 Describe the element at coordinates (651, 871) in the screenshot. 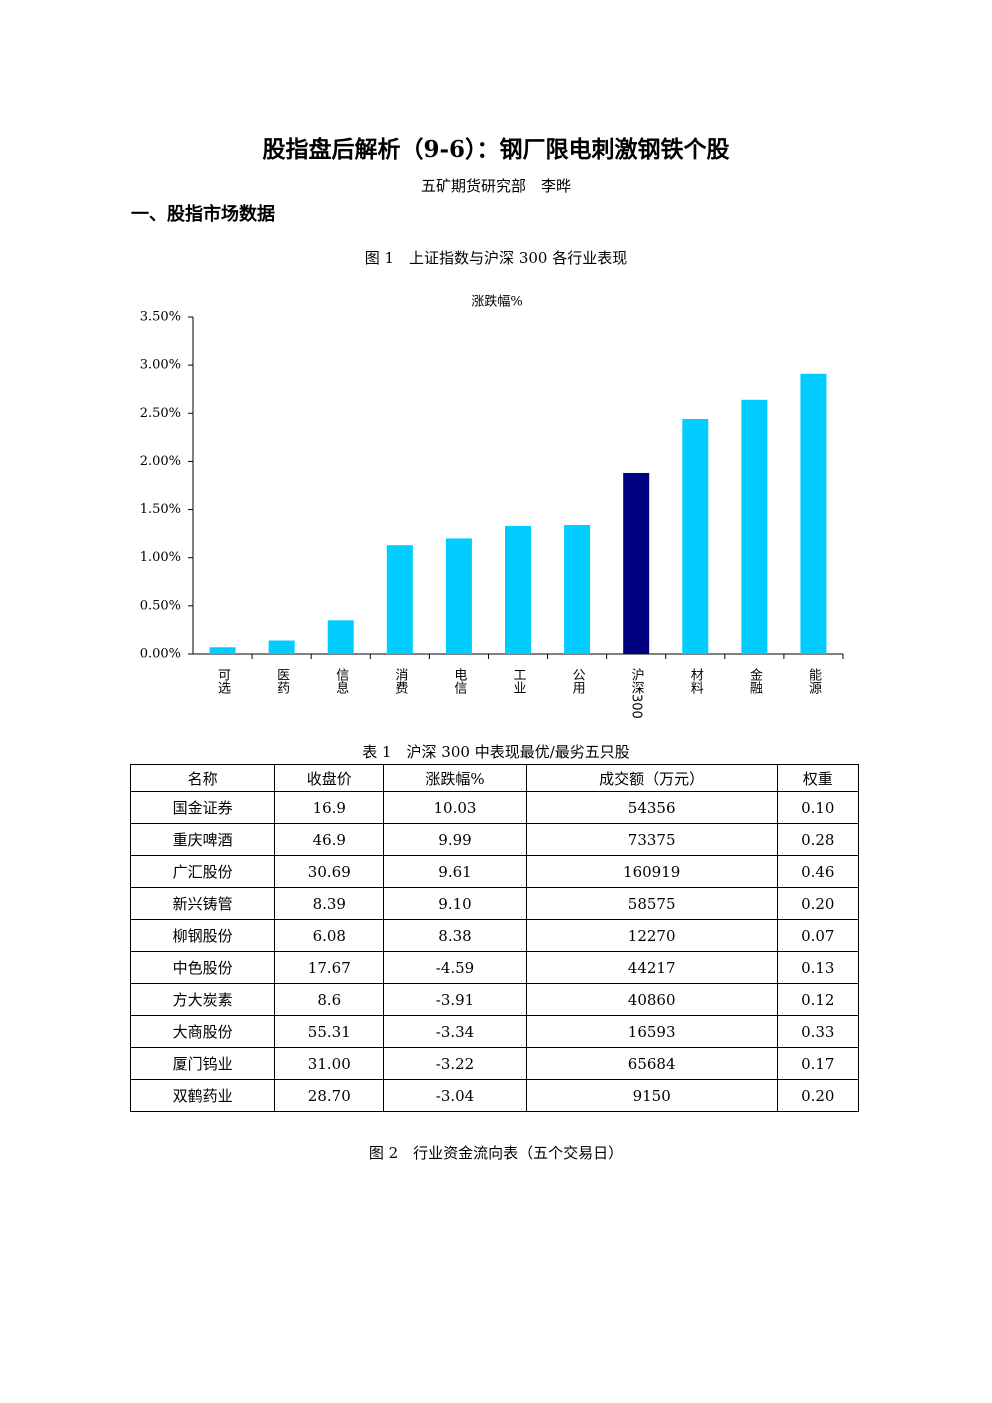

I see `table-cell: 160919` at that location.